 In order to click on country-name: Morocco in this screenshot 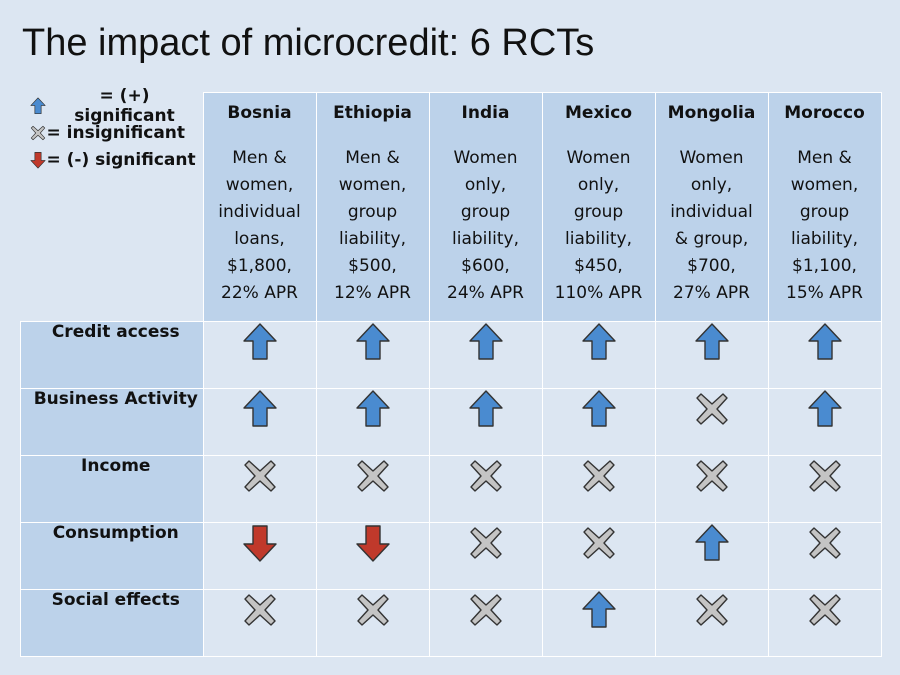, I will do `click(824, 113)`.